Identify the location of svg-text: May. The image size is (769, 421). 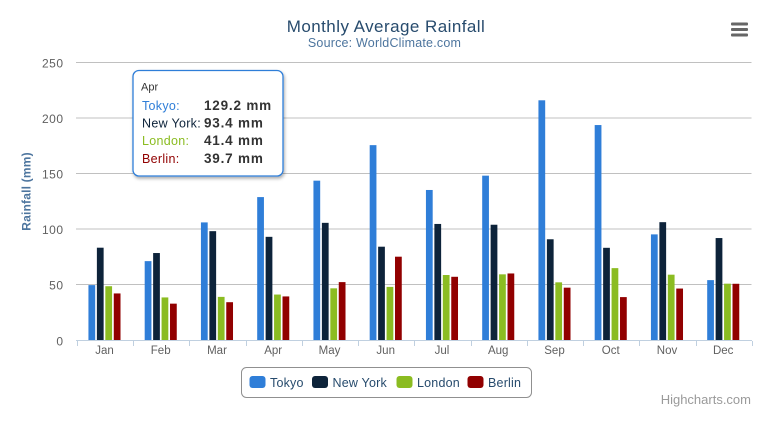
(330, 351).